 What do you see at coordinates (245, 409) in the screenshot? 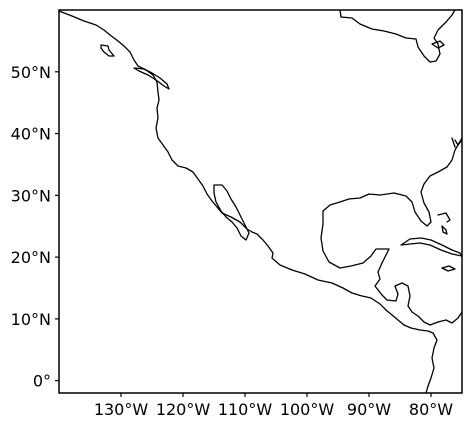
I see `x-tick-label: 110°W` at bounding box center [245, 409].